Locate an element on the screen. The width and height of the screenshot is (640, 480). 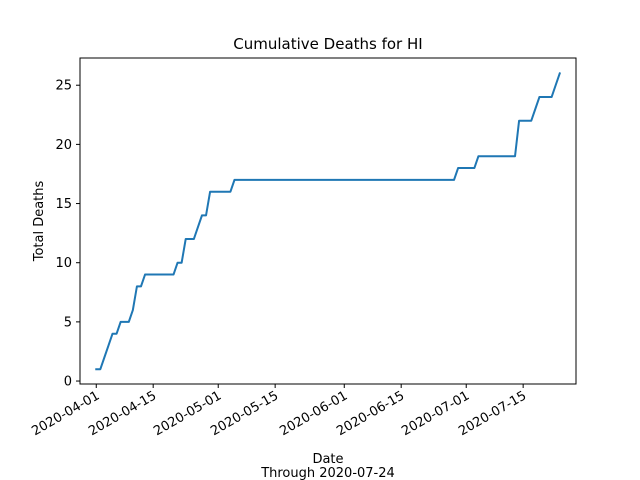
x-axis-subtitle: Through 2020-07-24 is located at coordinates (327, 473).